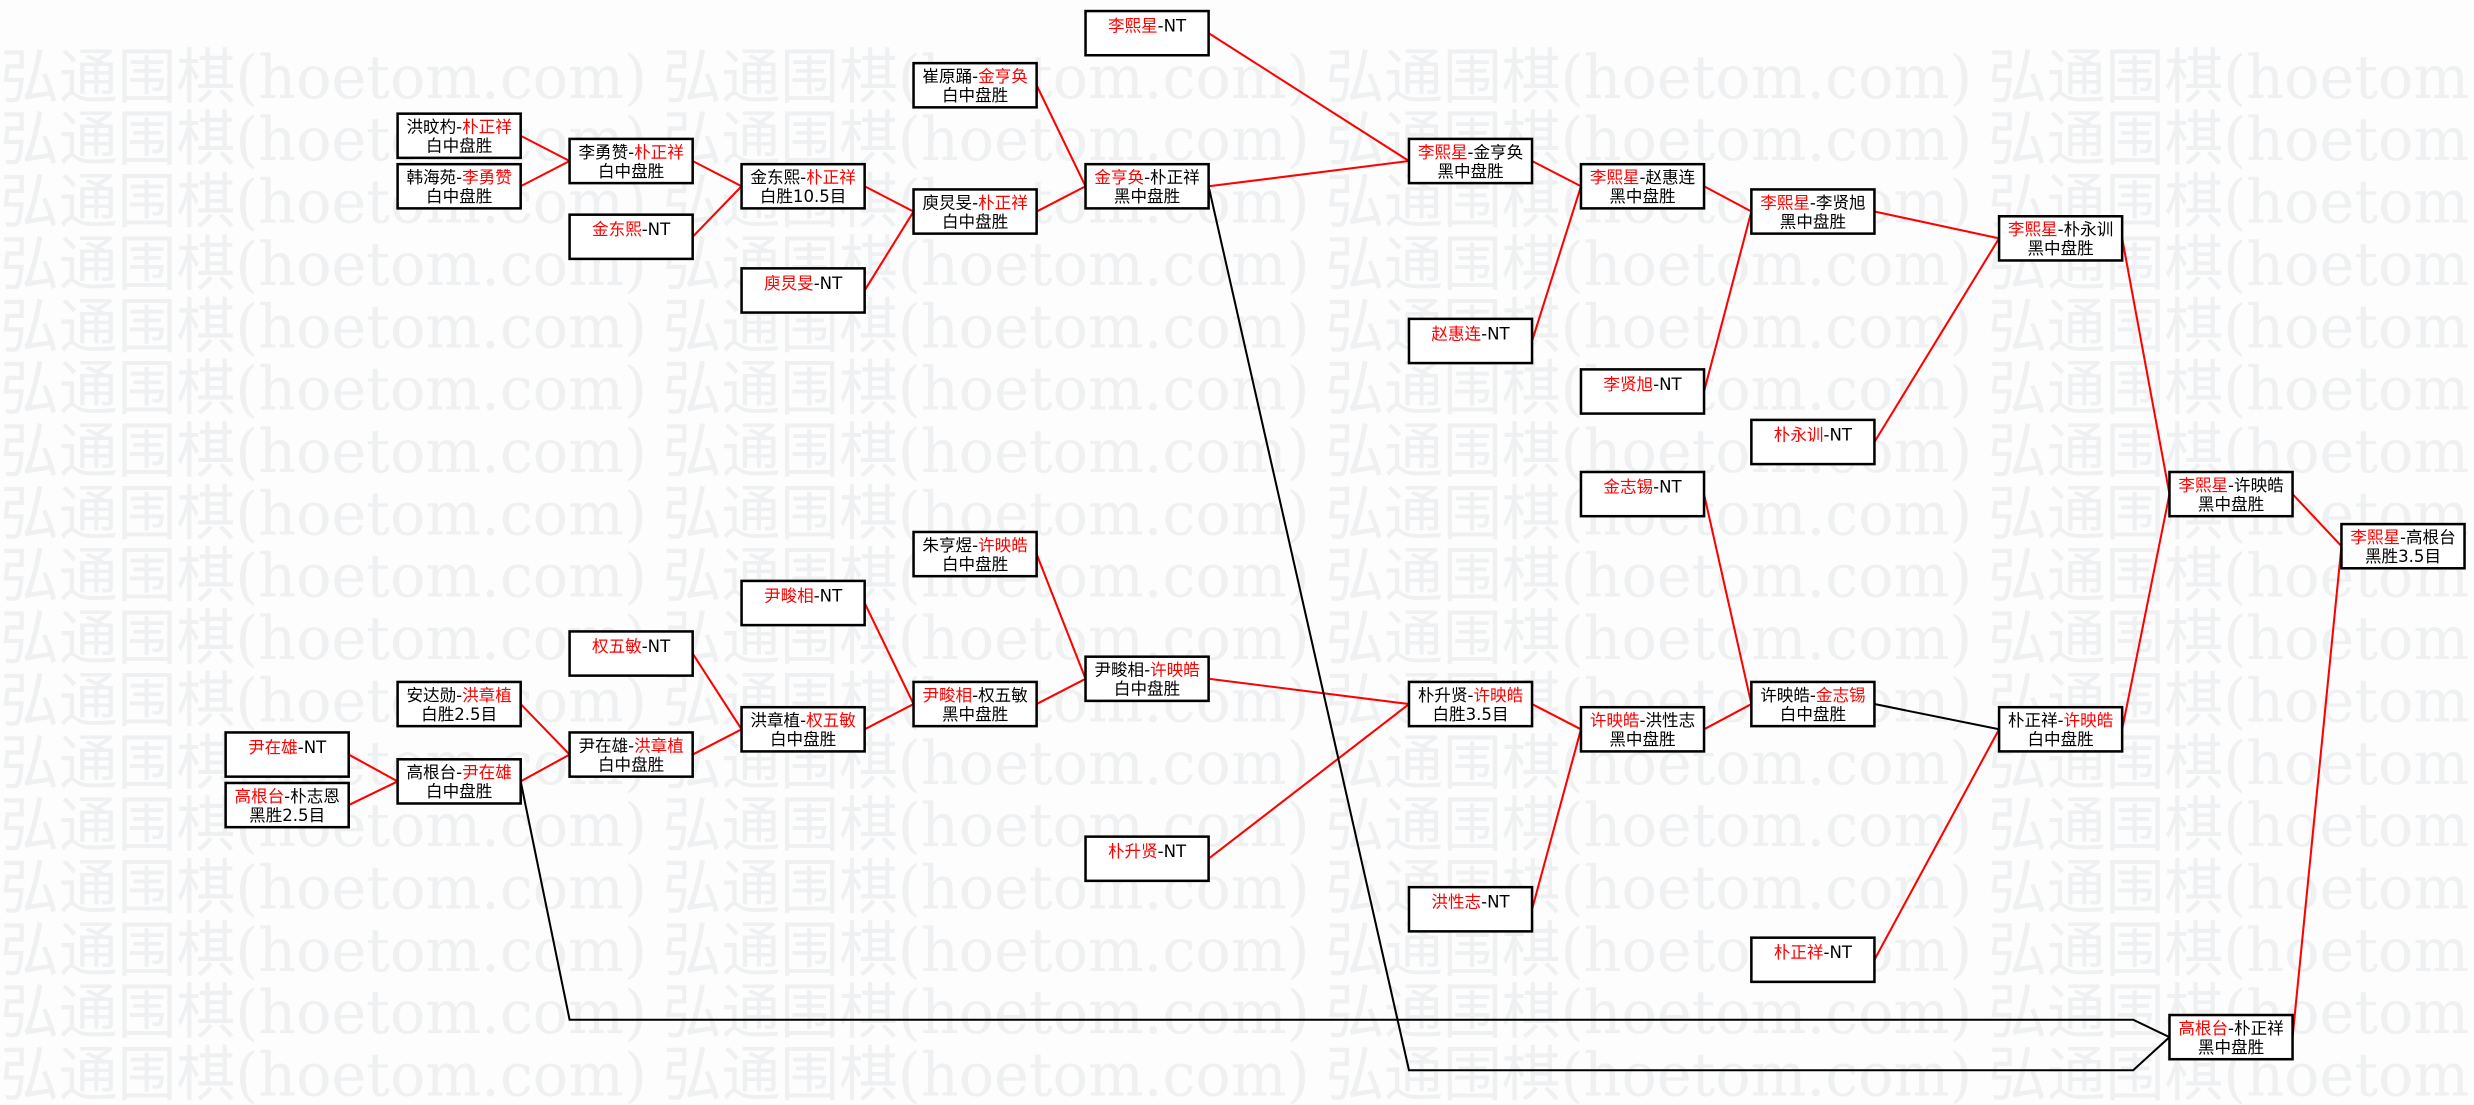 The image size is (2474, 1105). What do you see at coordinates (831, 720) in the screenshot?
I see `player-two: 权五敏` at bounding box center [831, 720].